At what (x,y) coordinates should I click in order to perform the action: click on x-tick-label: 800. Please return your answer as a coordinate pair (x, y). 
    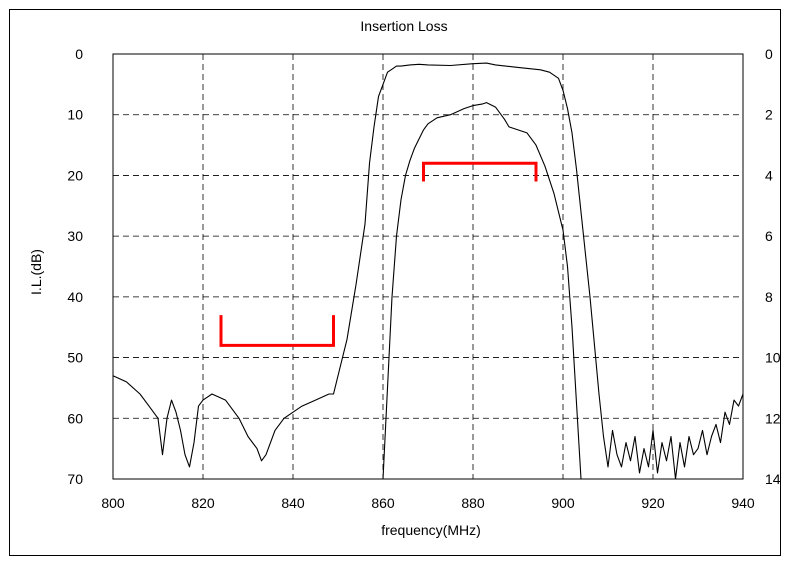
    Looking at the image, I should click on (113, 503).